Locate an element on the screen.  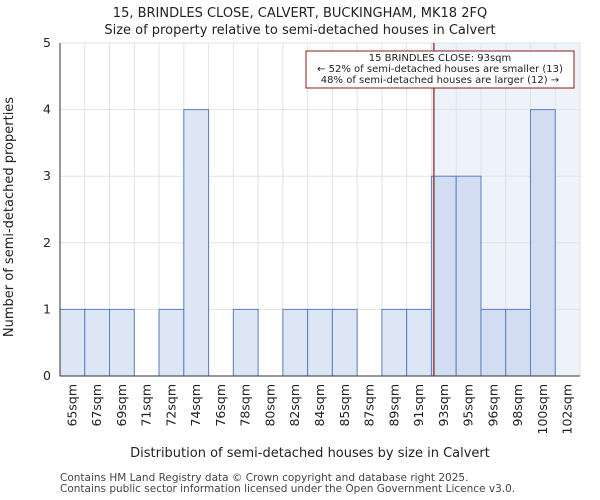
bar-85sqm is located at coordinates (344, 342).